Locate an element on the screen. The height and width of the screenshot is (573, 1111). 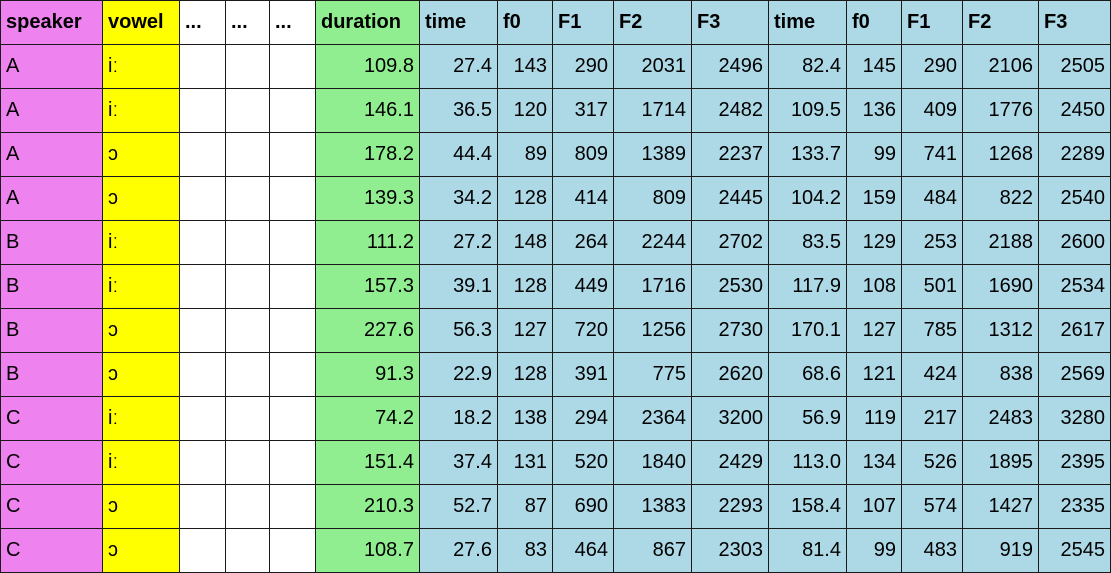
cell-duration: 91.3 is located at coordinates (367, 374).